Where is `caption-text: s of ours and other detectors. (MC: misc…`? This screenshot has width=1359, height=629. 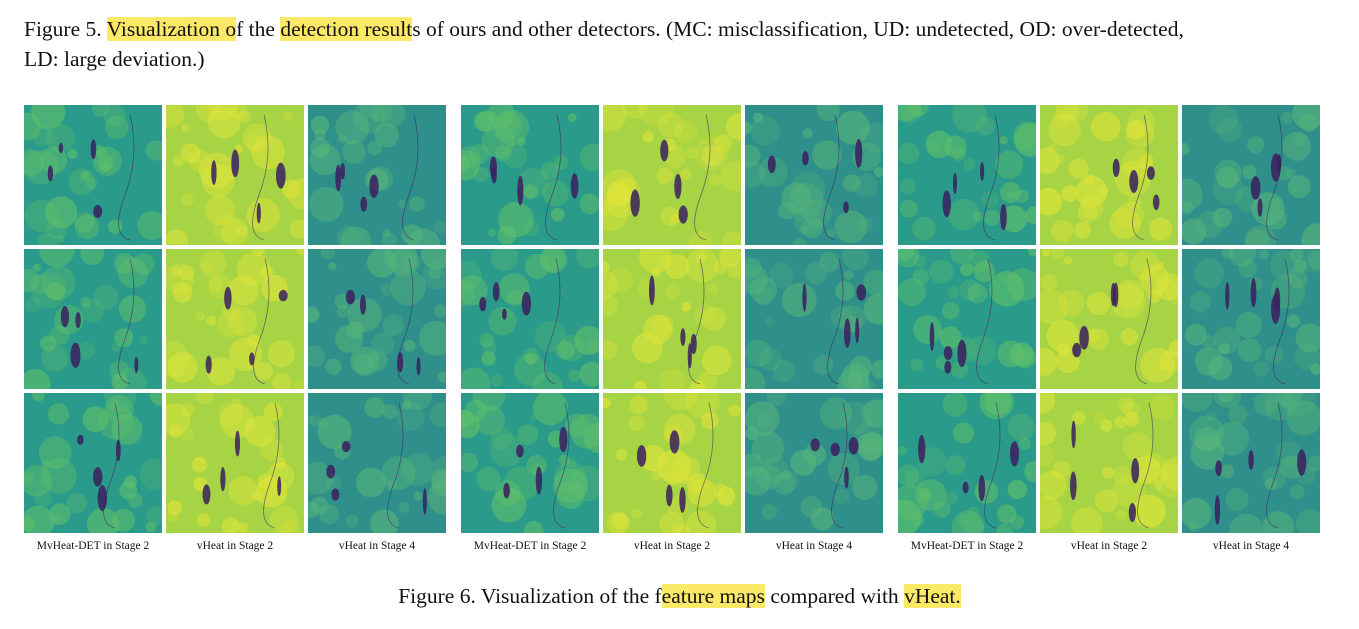 caption-text: s of ours and other detectors. (MC: misc… is located at coordinates (798, 29).